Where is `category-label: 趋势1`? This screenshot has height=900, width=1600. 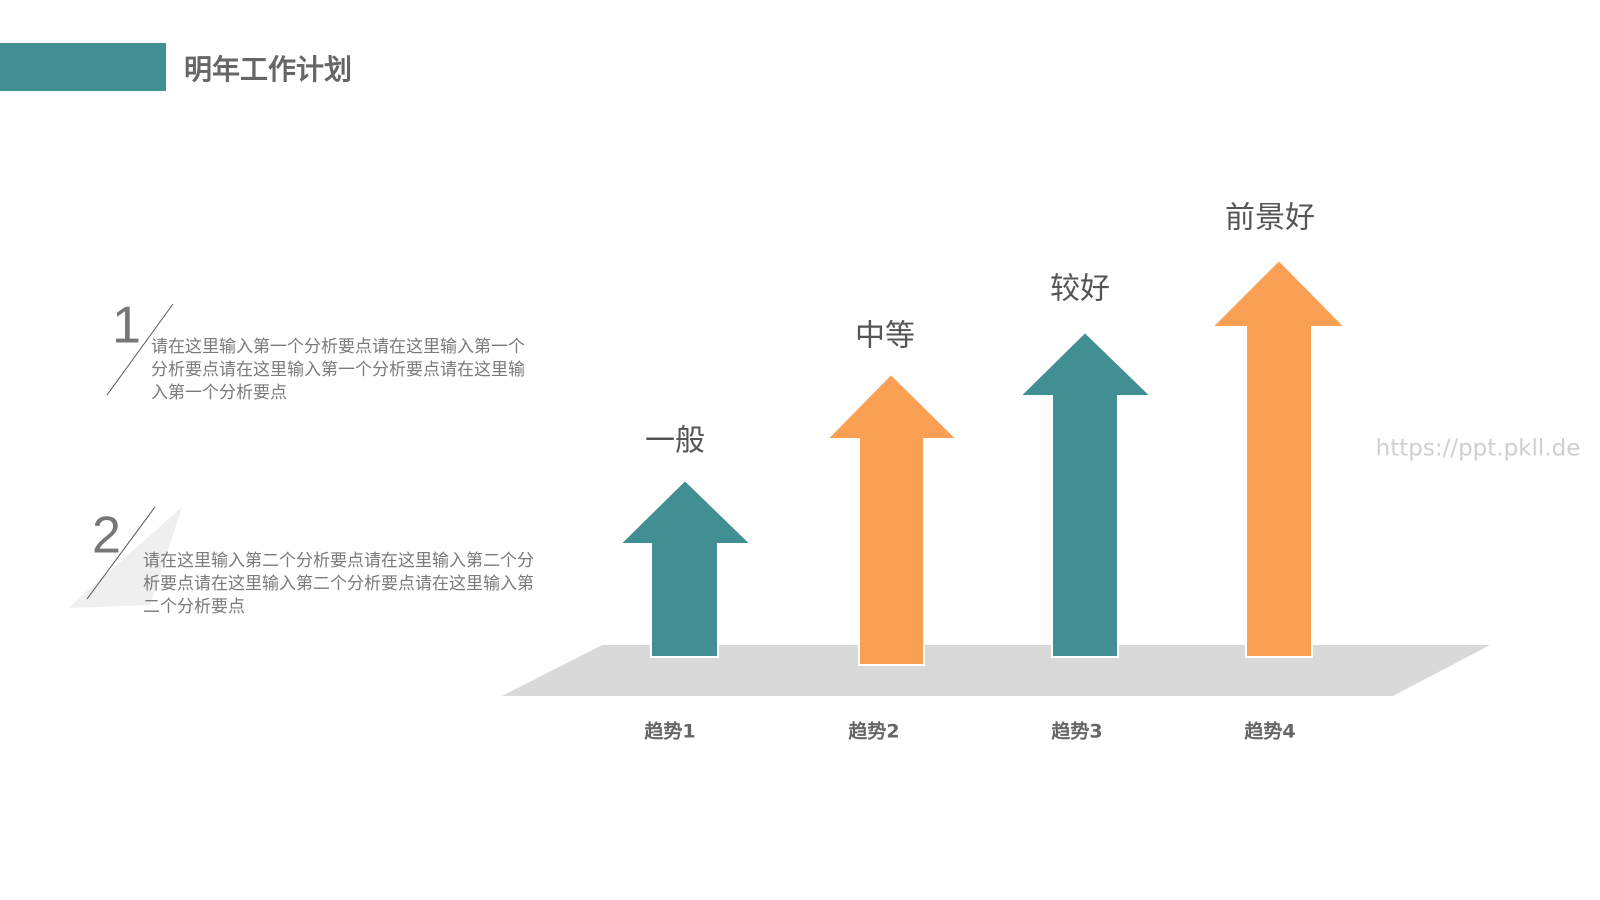
category-label: 趋势1 is located at coordinates (669, 731).